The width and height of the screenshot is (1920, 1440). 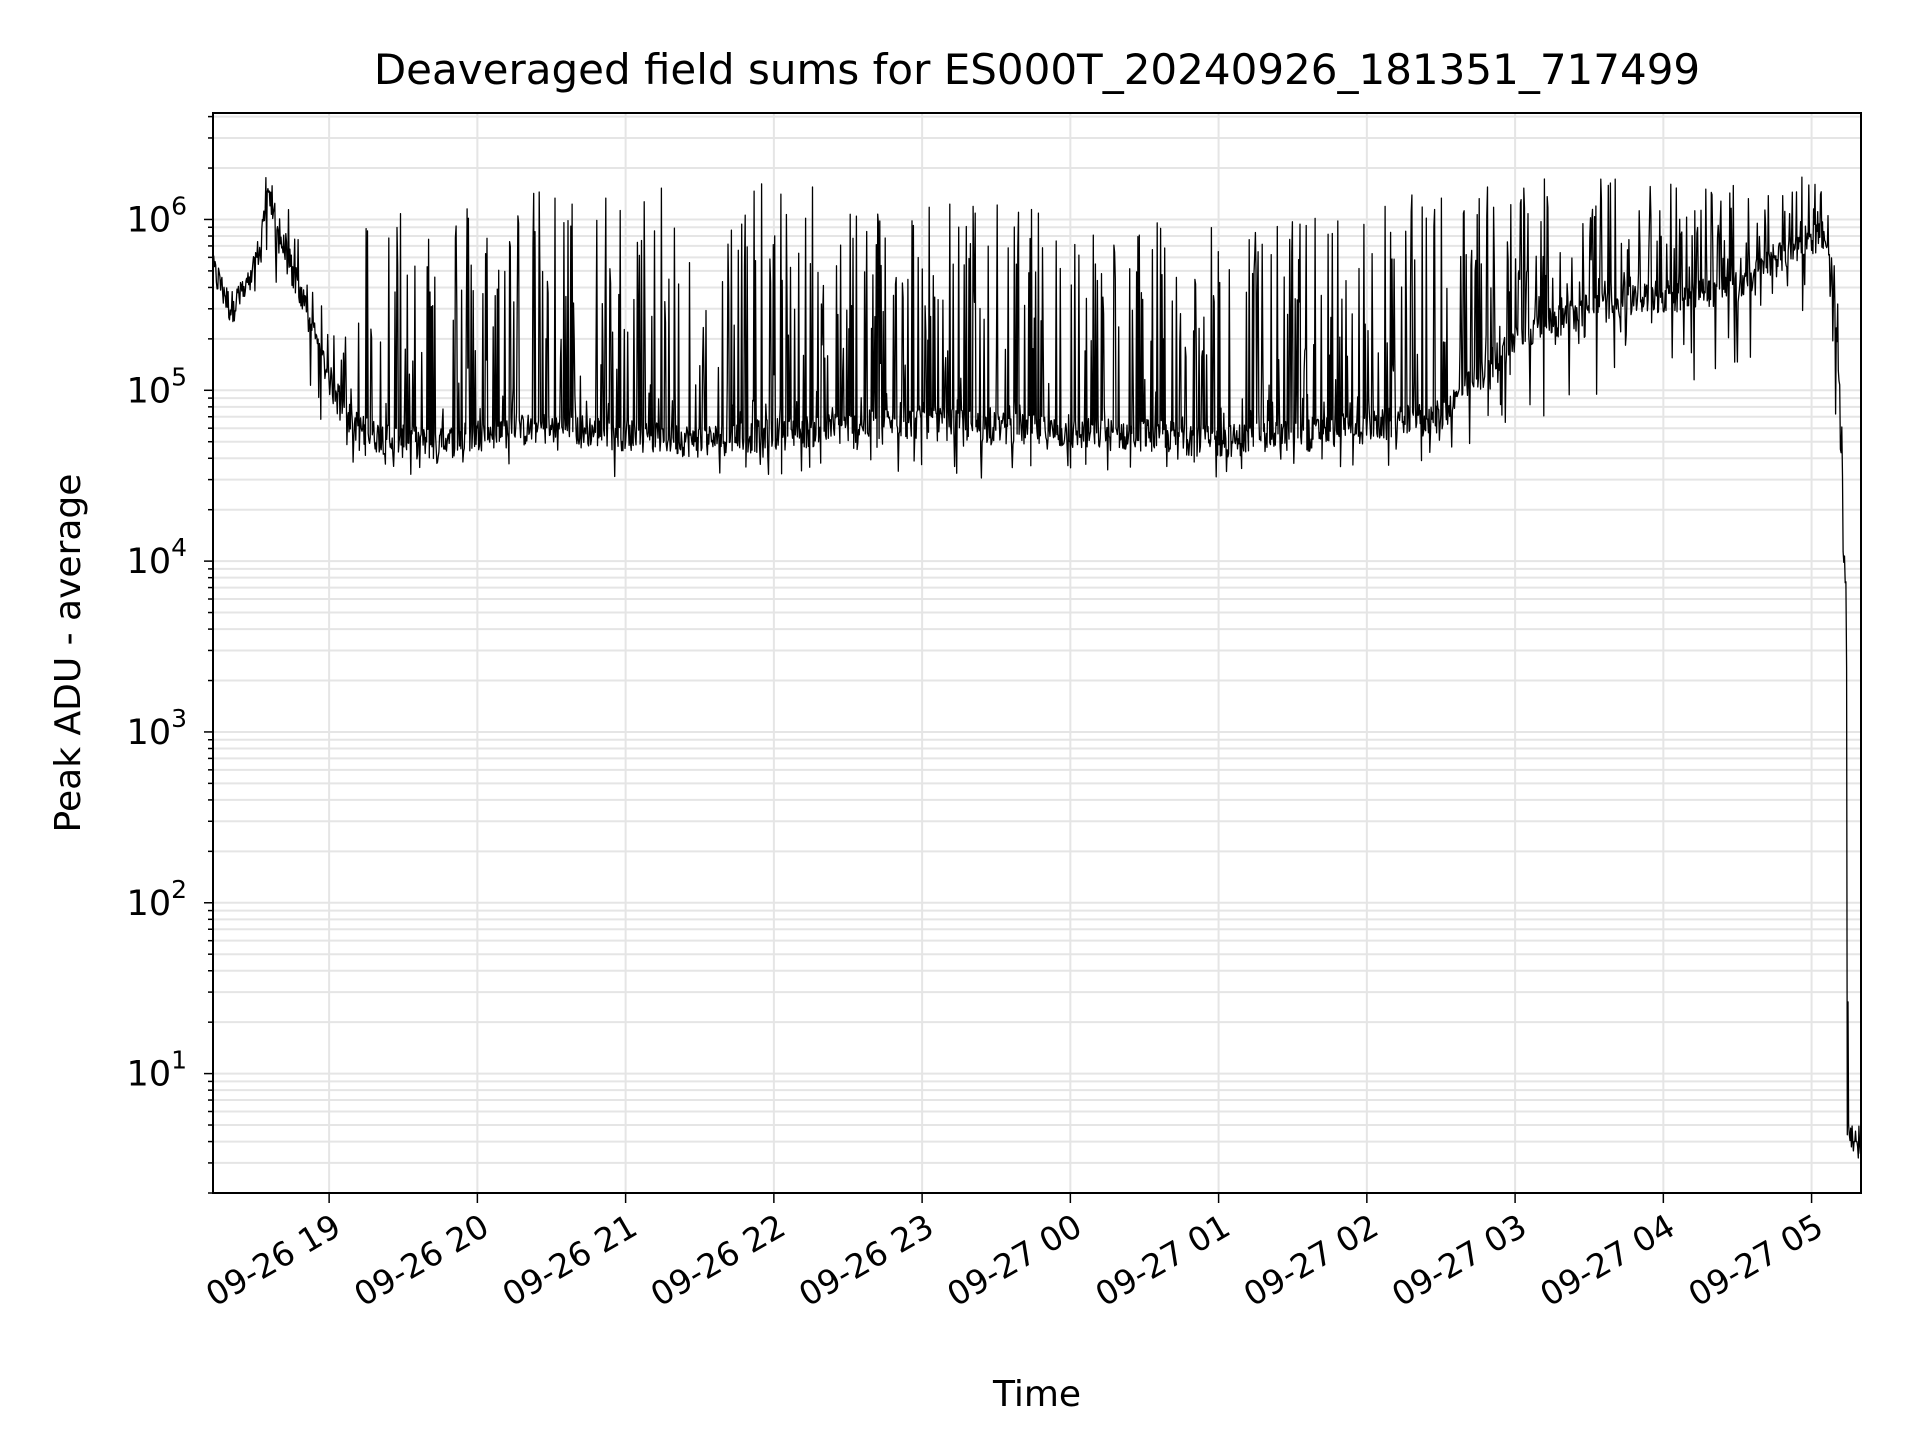 I want to click on y-axis-label: Peak ADU - average, so click(x=68, y=653).